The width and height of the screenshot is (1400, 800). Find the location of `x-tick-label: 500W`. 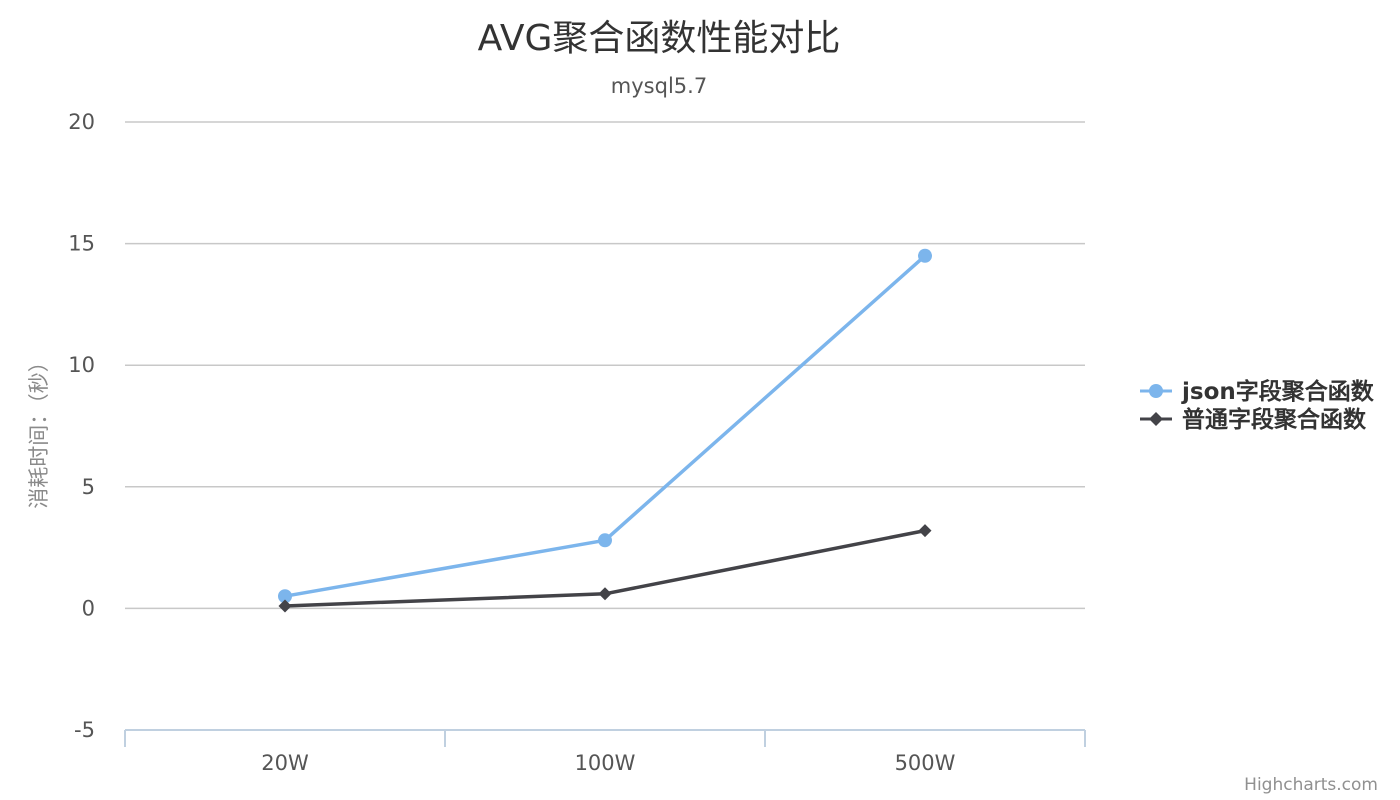

x-tick-label: 500W is located at coordinates (925, 763).